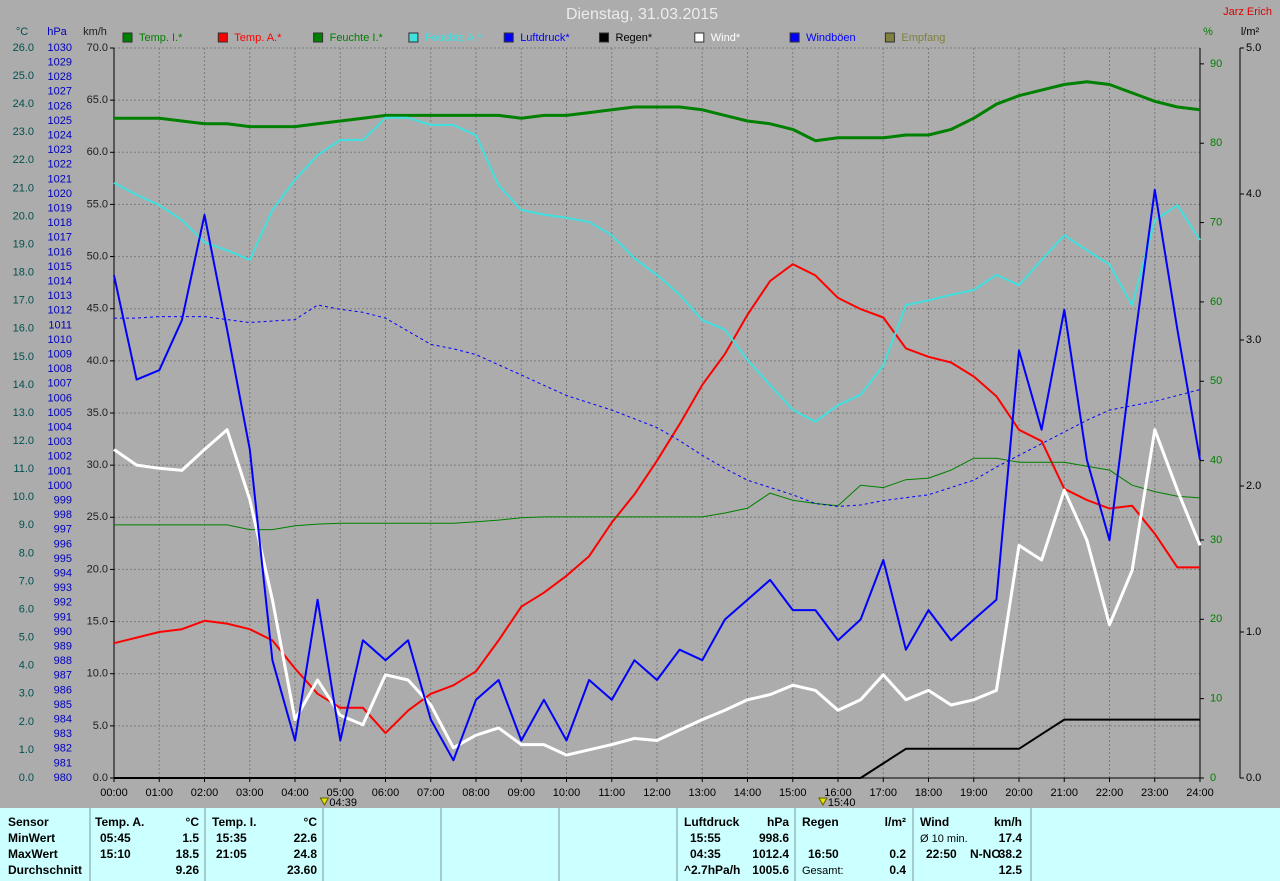  Describe the element at coordinates (60, 121) in the screenshot. I see `y-tick-label: 1025` at that location.